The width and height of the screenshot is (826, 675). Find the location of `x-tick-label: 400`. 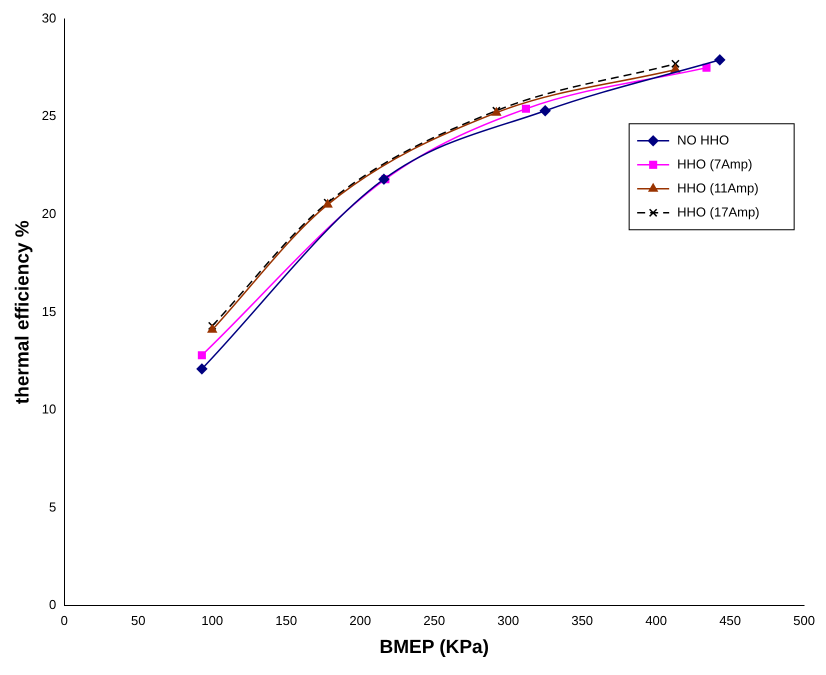

x-tick-label: 400 is located at coordinates (656, 620).